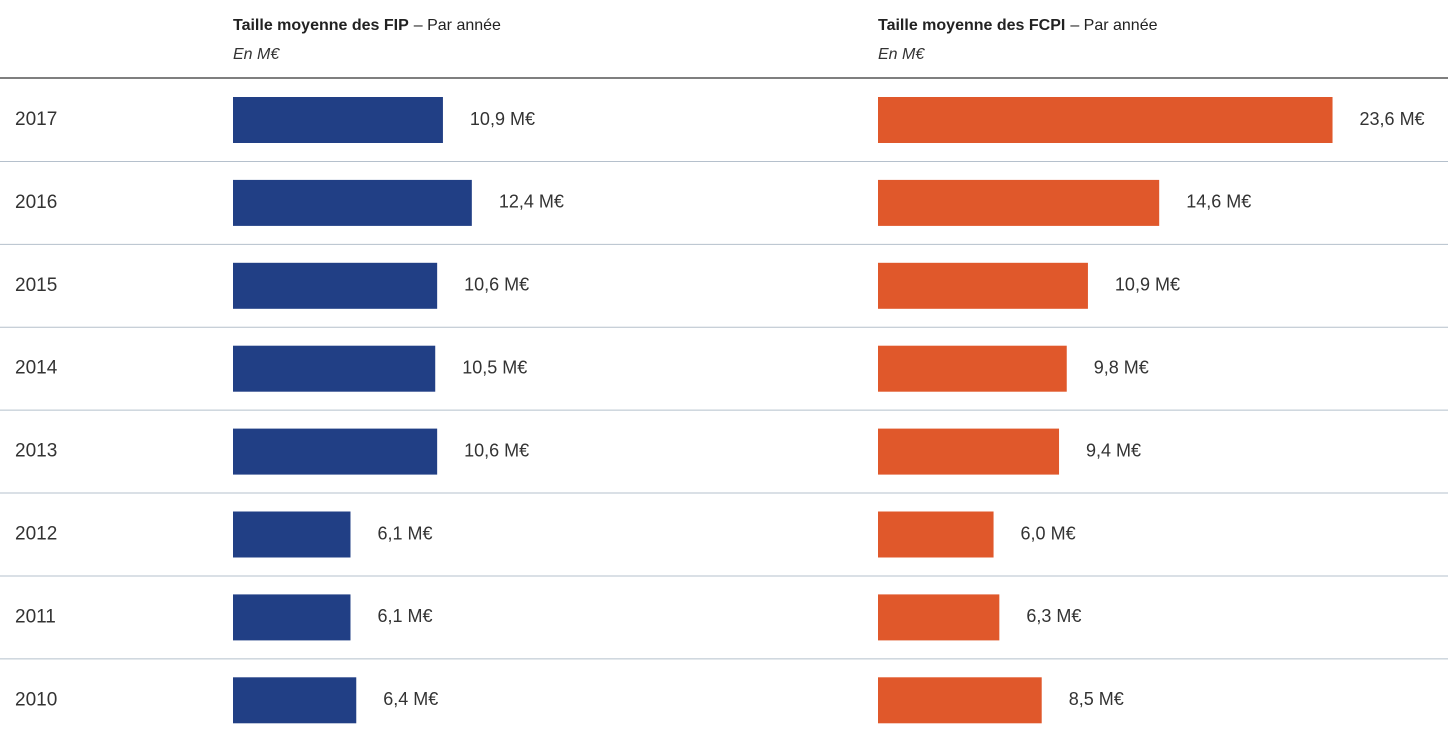  I want to click on row-label: 2015, so click(36, 285).